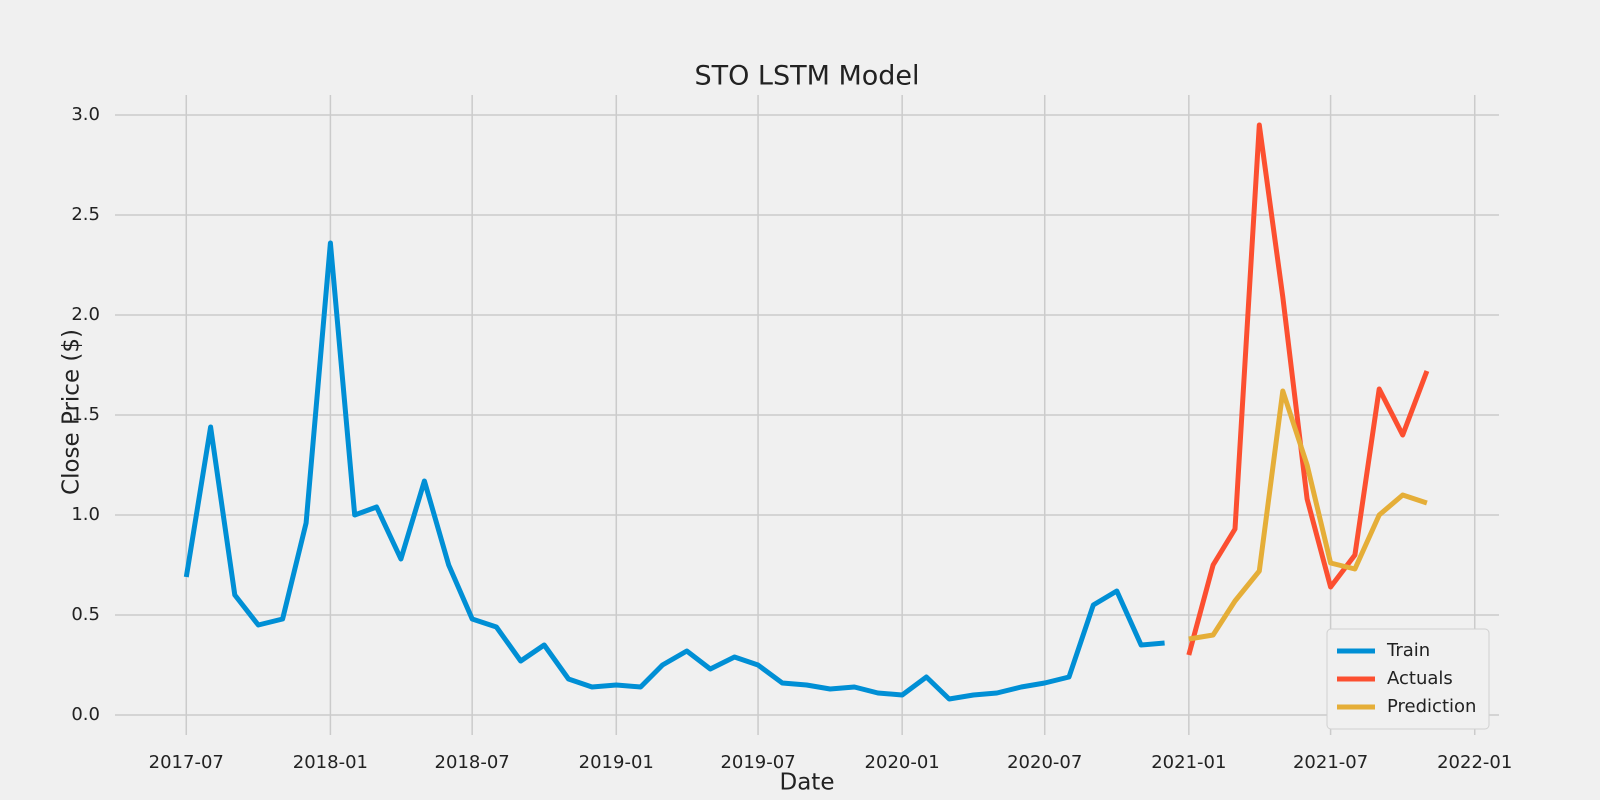 This screenshot has width=1600, height=800. I want to click on x-tick-label: 2021-07, so click(1330, 762).